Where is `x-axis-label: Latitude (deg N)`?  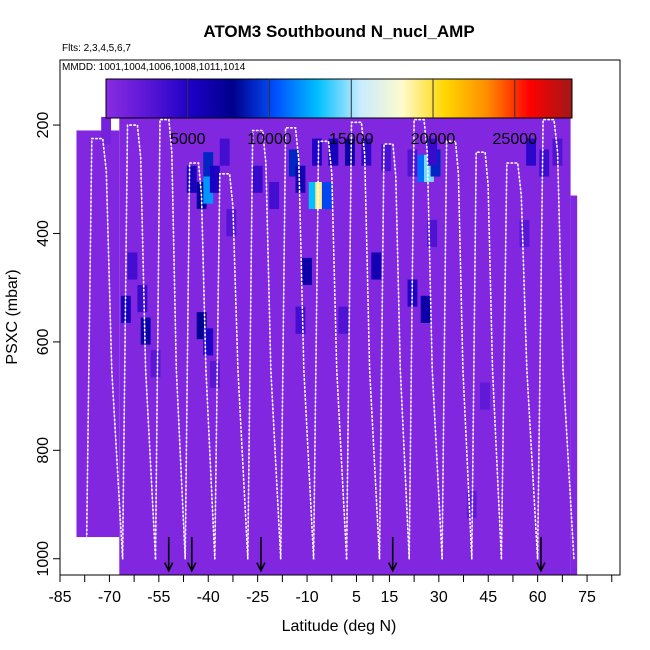
x-axis-label: Latitude (deg N) is located at coordinates (339, 626).